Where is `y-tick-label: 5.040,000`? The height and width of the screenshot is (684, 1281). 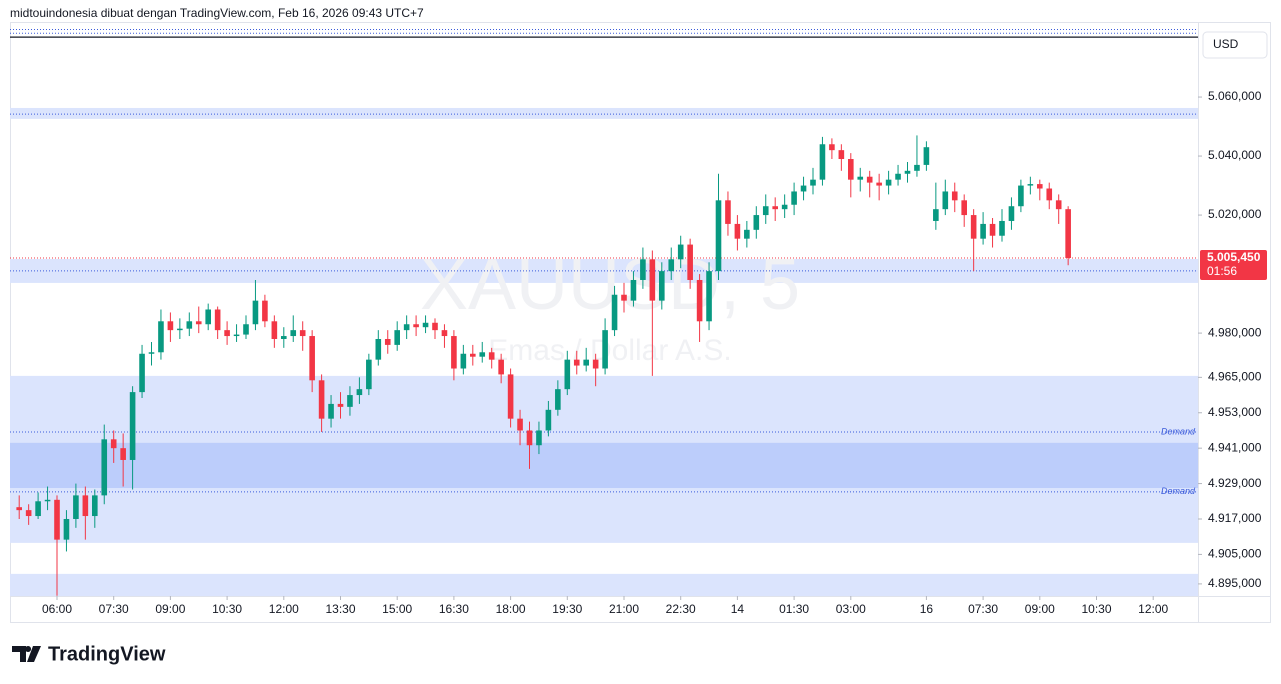
y-tick-label: 5.040,000 is located at coordinates (1235, 155).